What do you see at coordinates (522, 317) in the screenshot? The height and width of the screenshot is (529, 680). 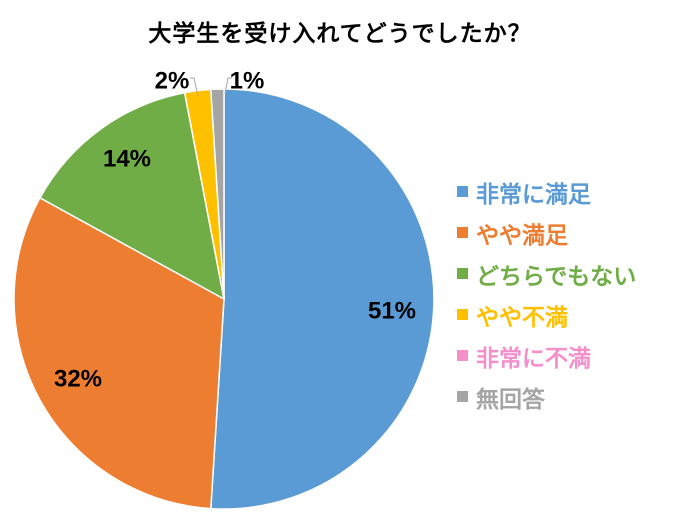 I see `legend-label: やや不満` at bounding box center [522, 317].